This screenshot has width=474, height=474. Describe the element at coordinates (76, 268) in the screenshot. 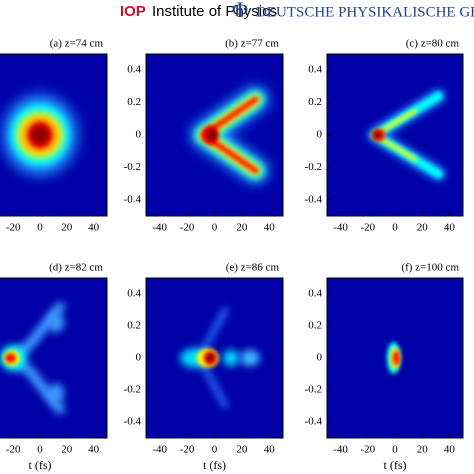

I see `panel-title: (d) z=82 cm` at that location.